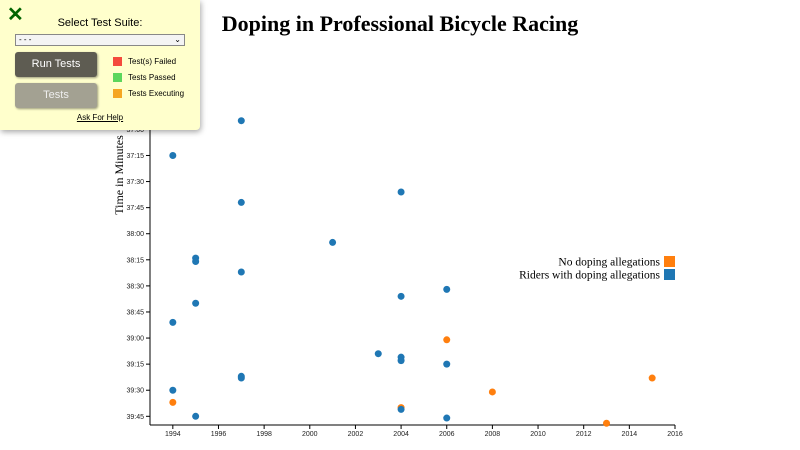 The height and width of the screenshot is (450, 800). I want to click on status-executing: Tests Executing, so click(148, 94).